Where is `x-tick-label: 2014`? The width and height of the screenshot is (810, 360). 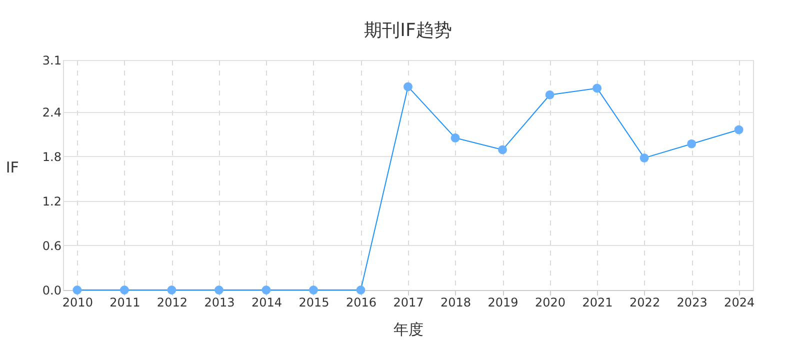
x-tick-label: 2014 is located at coordinates (266, 303).